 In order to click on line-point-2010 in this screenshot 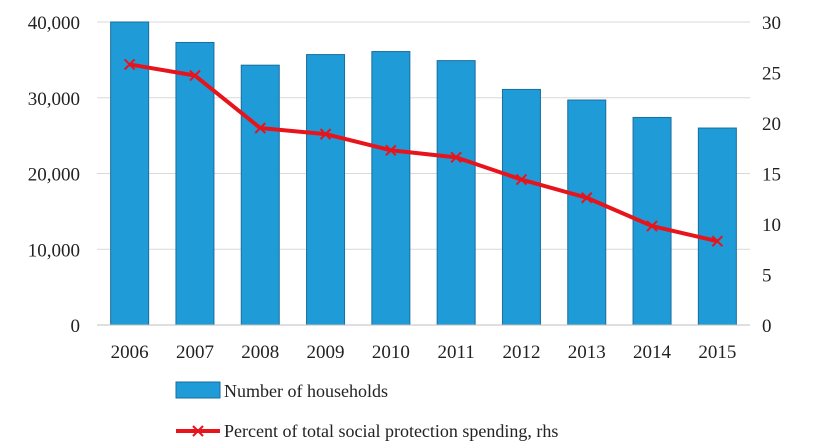, I will do `click(391, 150)`.